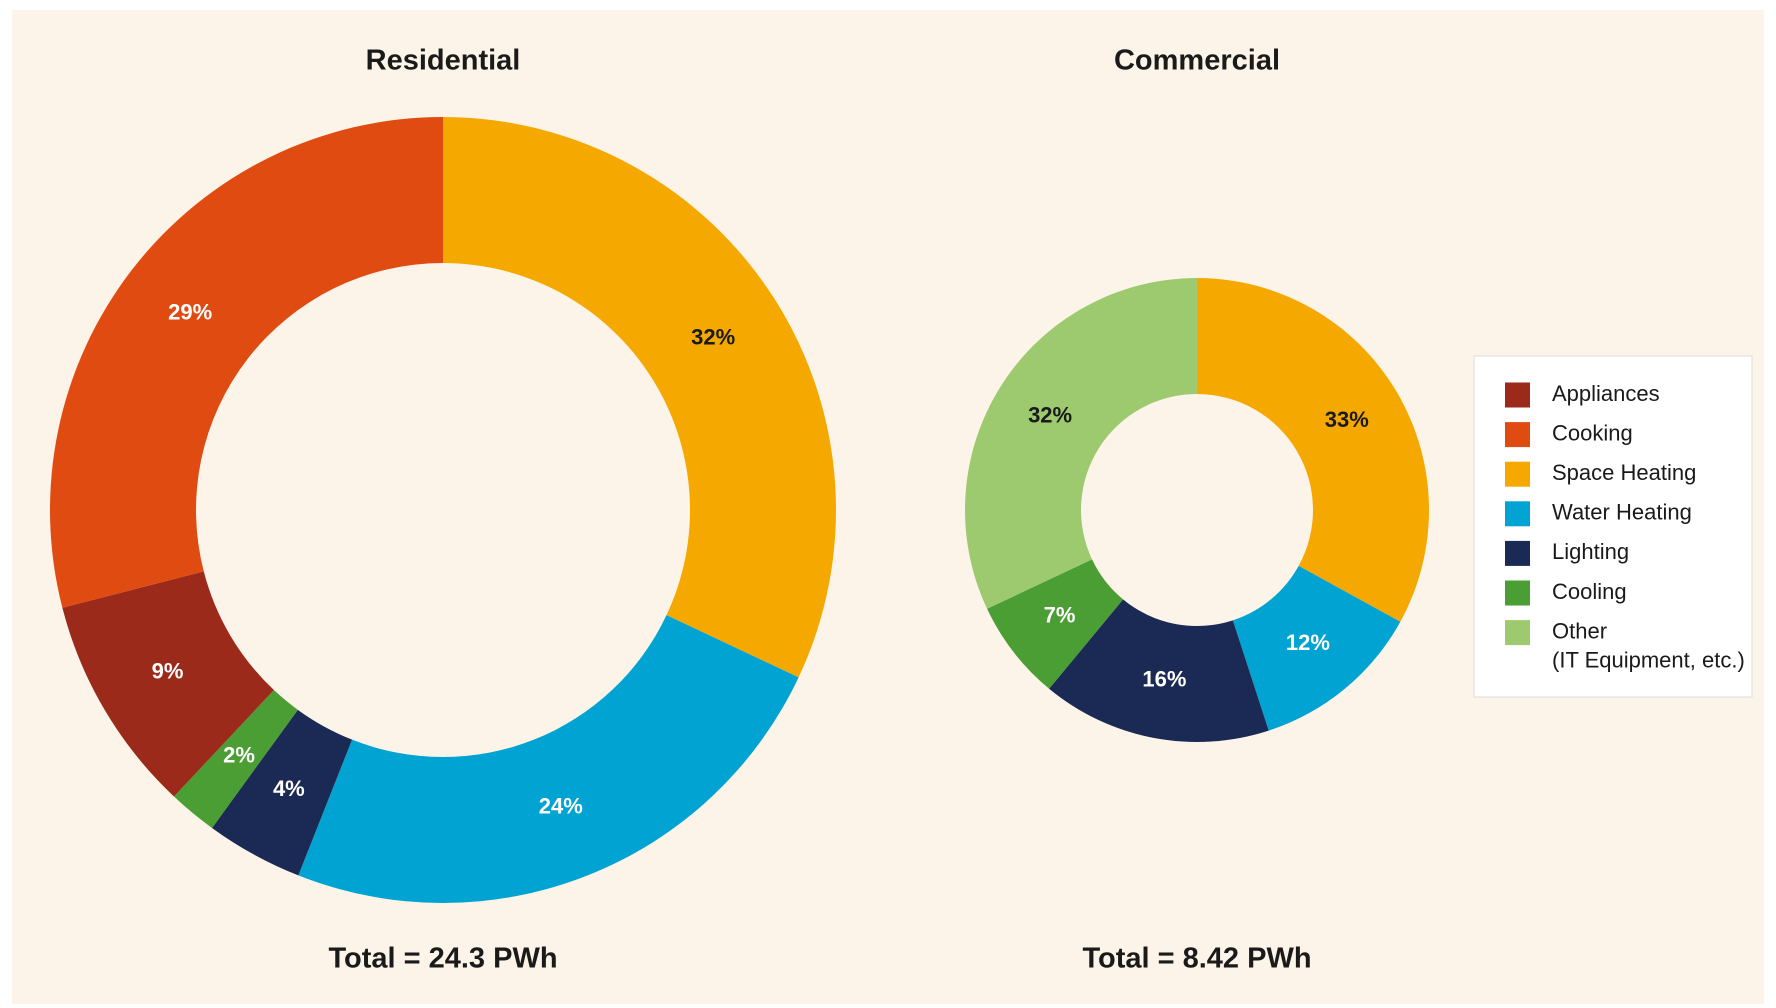  What do you see at coordinates (1196, 959) in the screenshot?
I see `chart-total: Total = 8.42 PWh` at bounding box center [1196, 959].